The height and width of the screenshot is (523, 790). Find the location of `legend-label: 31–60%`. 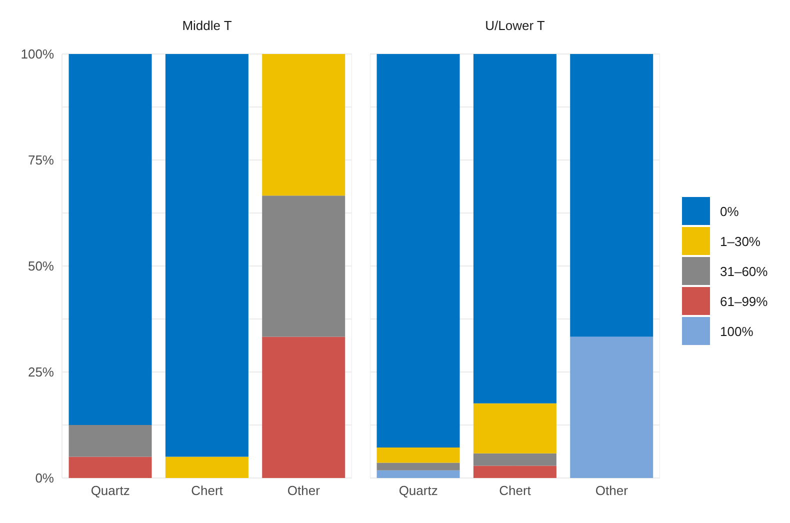

legend-label: 31–60% is located at coordinates (744, 271).